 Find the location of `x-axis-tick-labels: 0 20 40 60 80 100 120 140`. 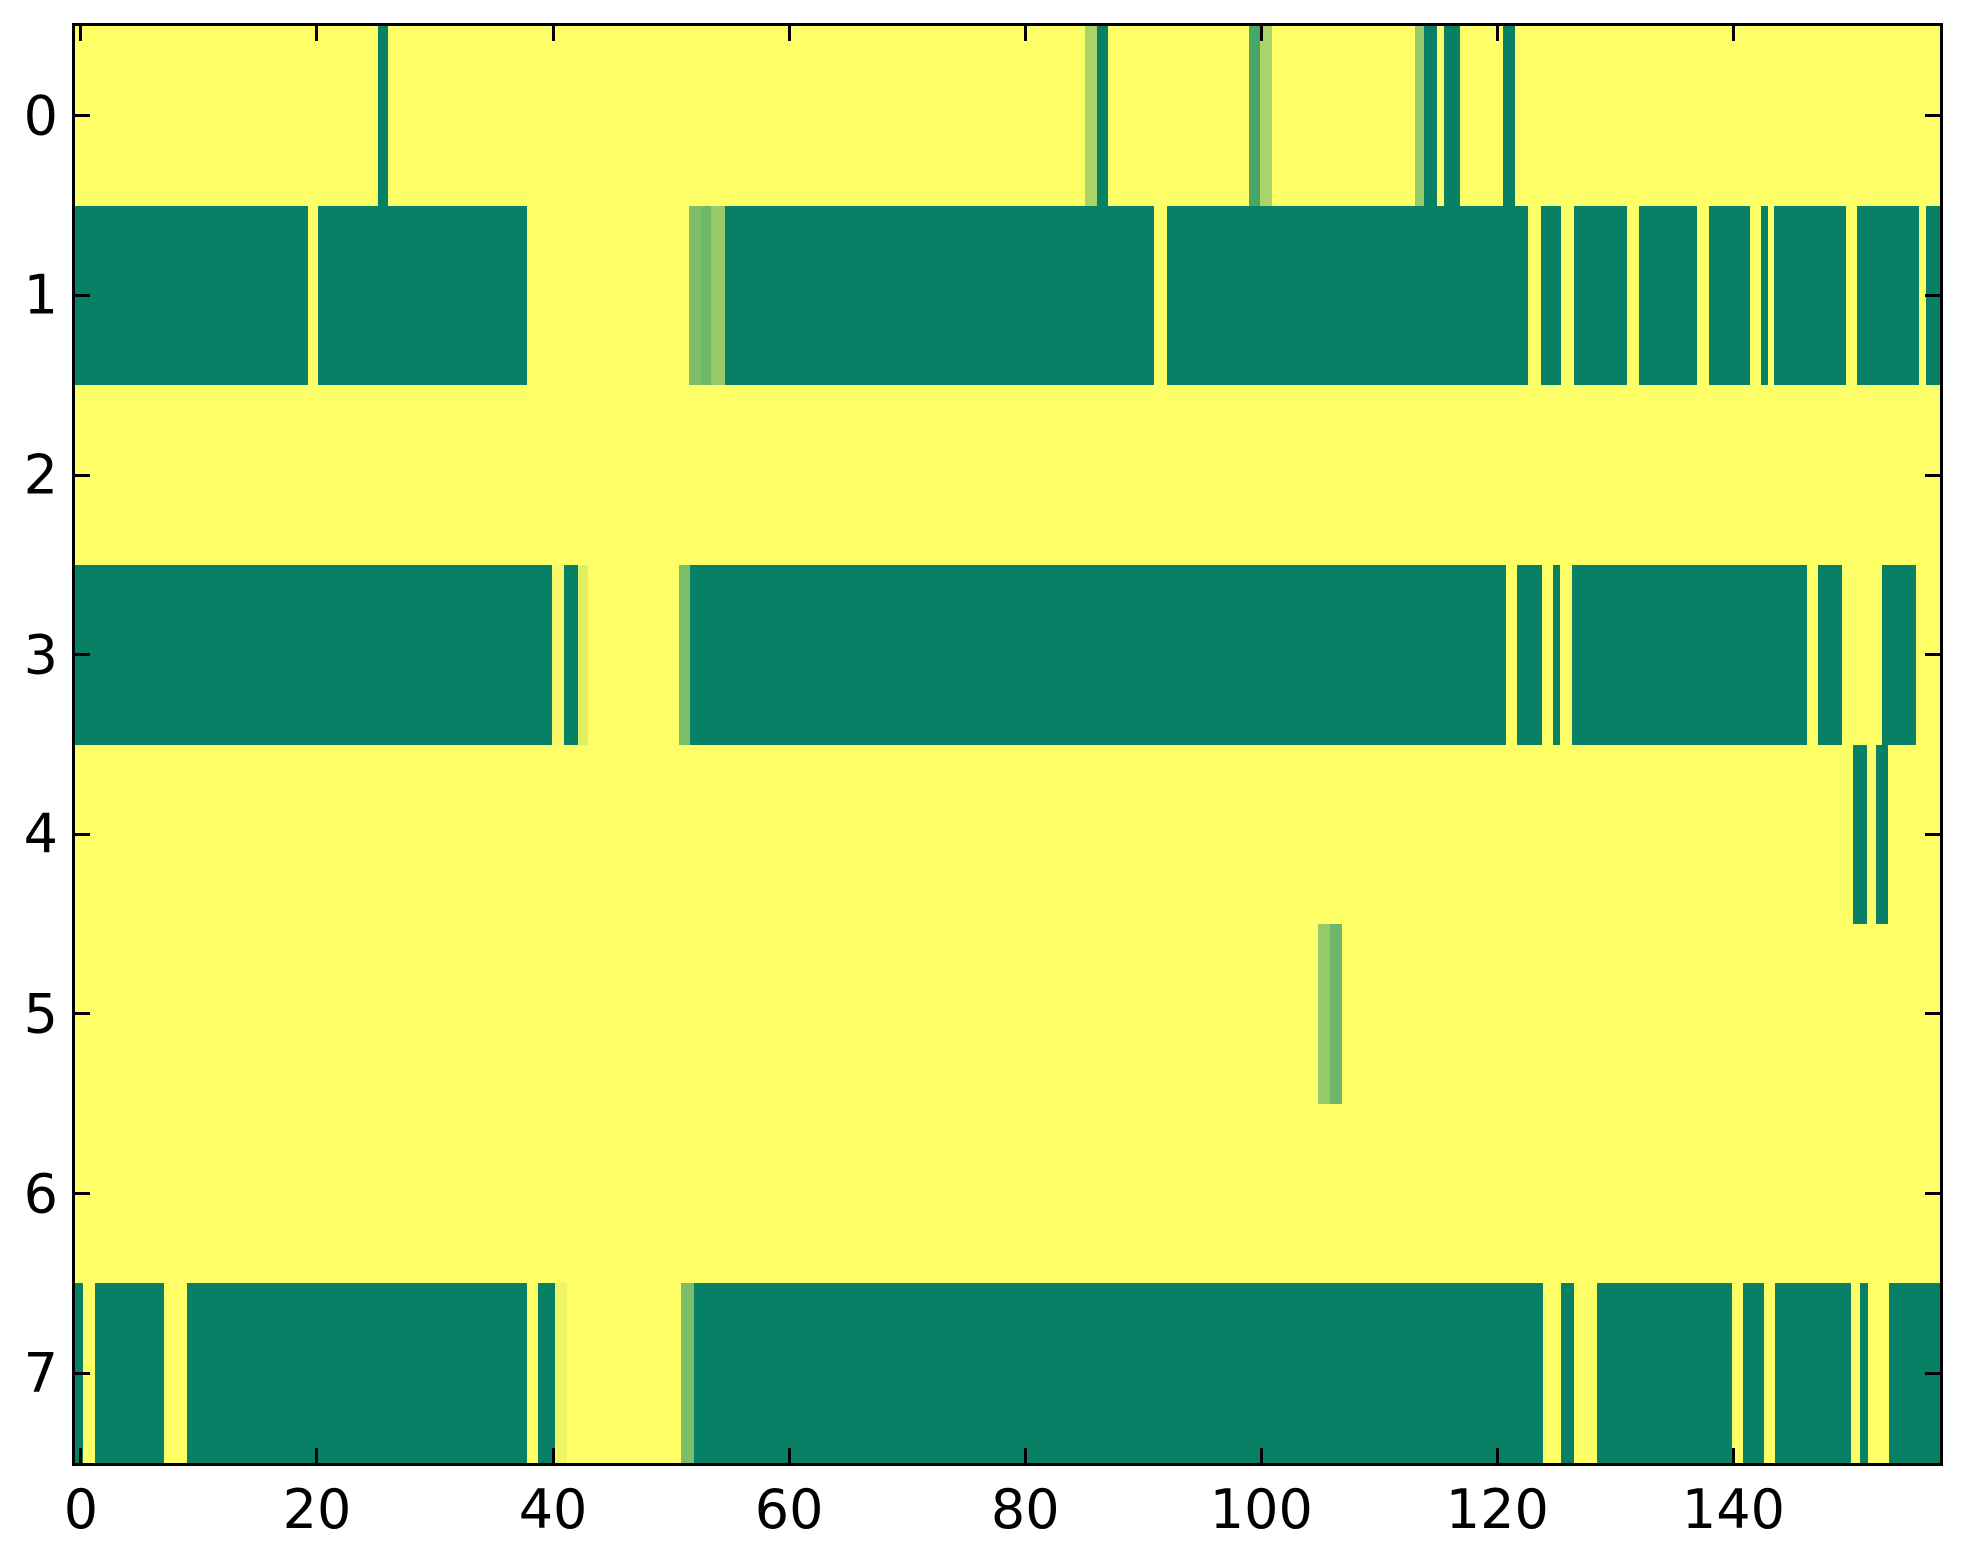

x-axis-tick-labels: 0 20 40 60 80 100 120 140 is located at coordinates (1002, 1513).